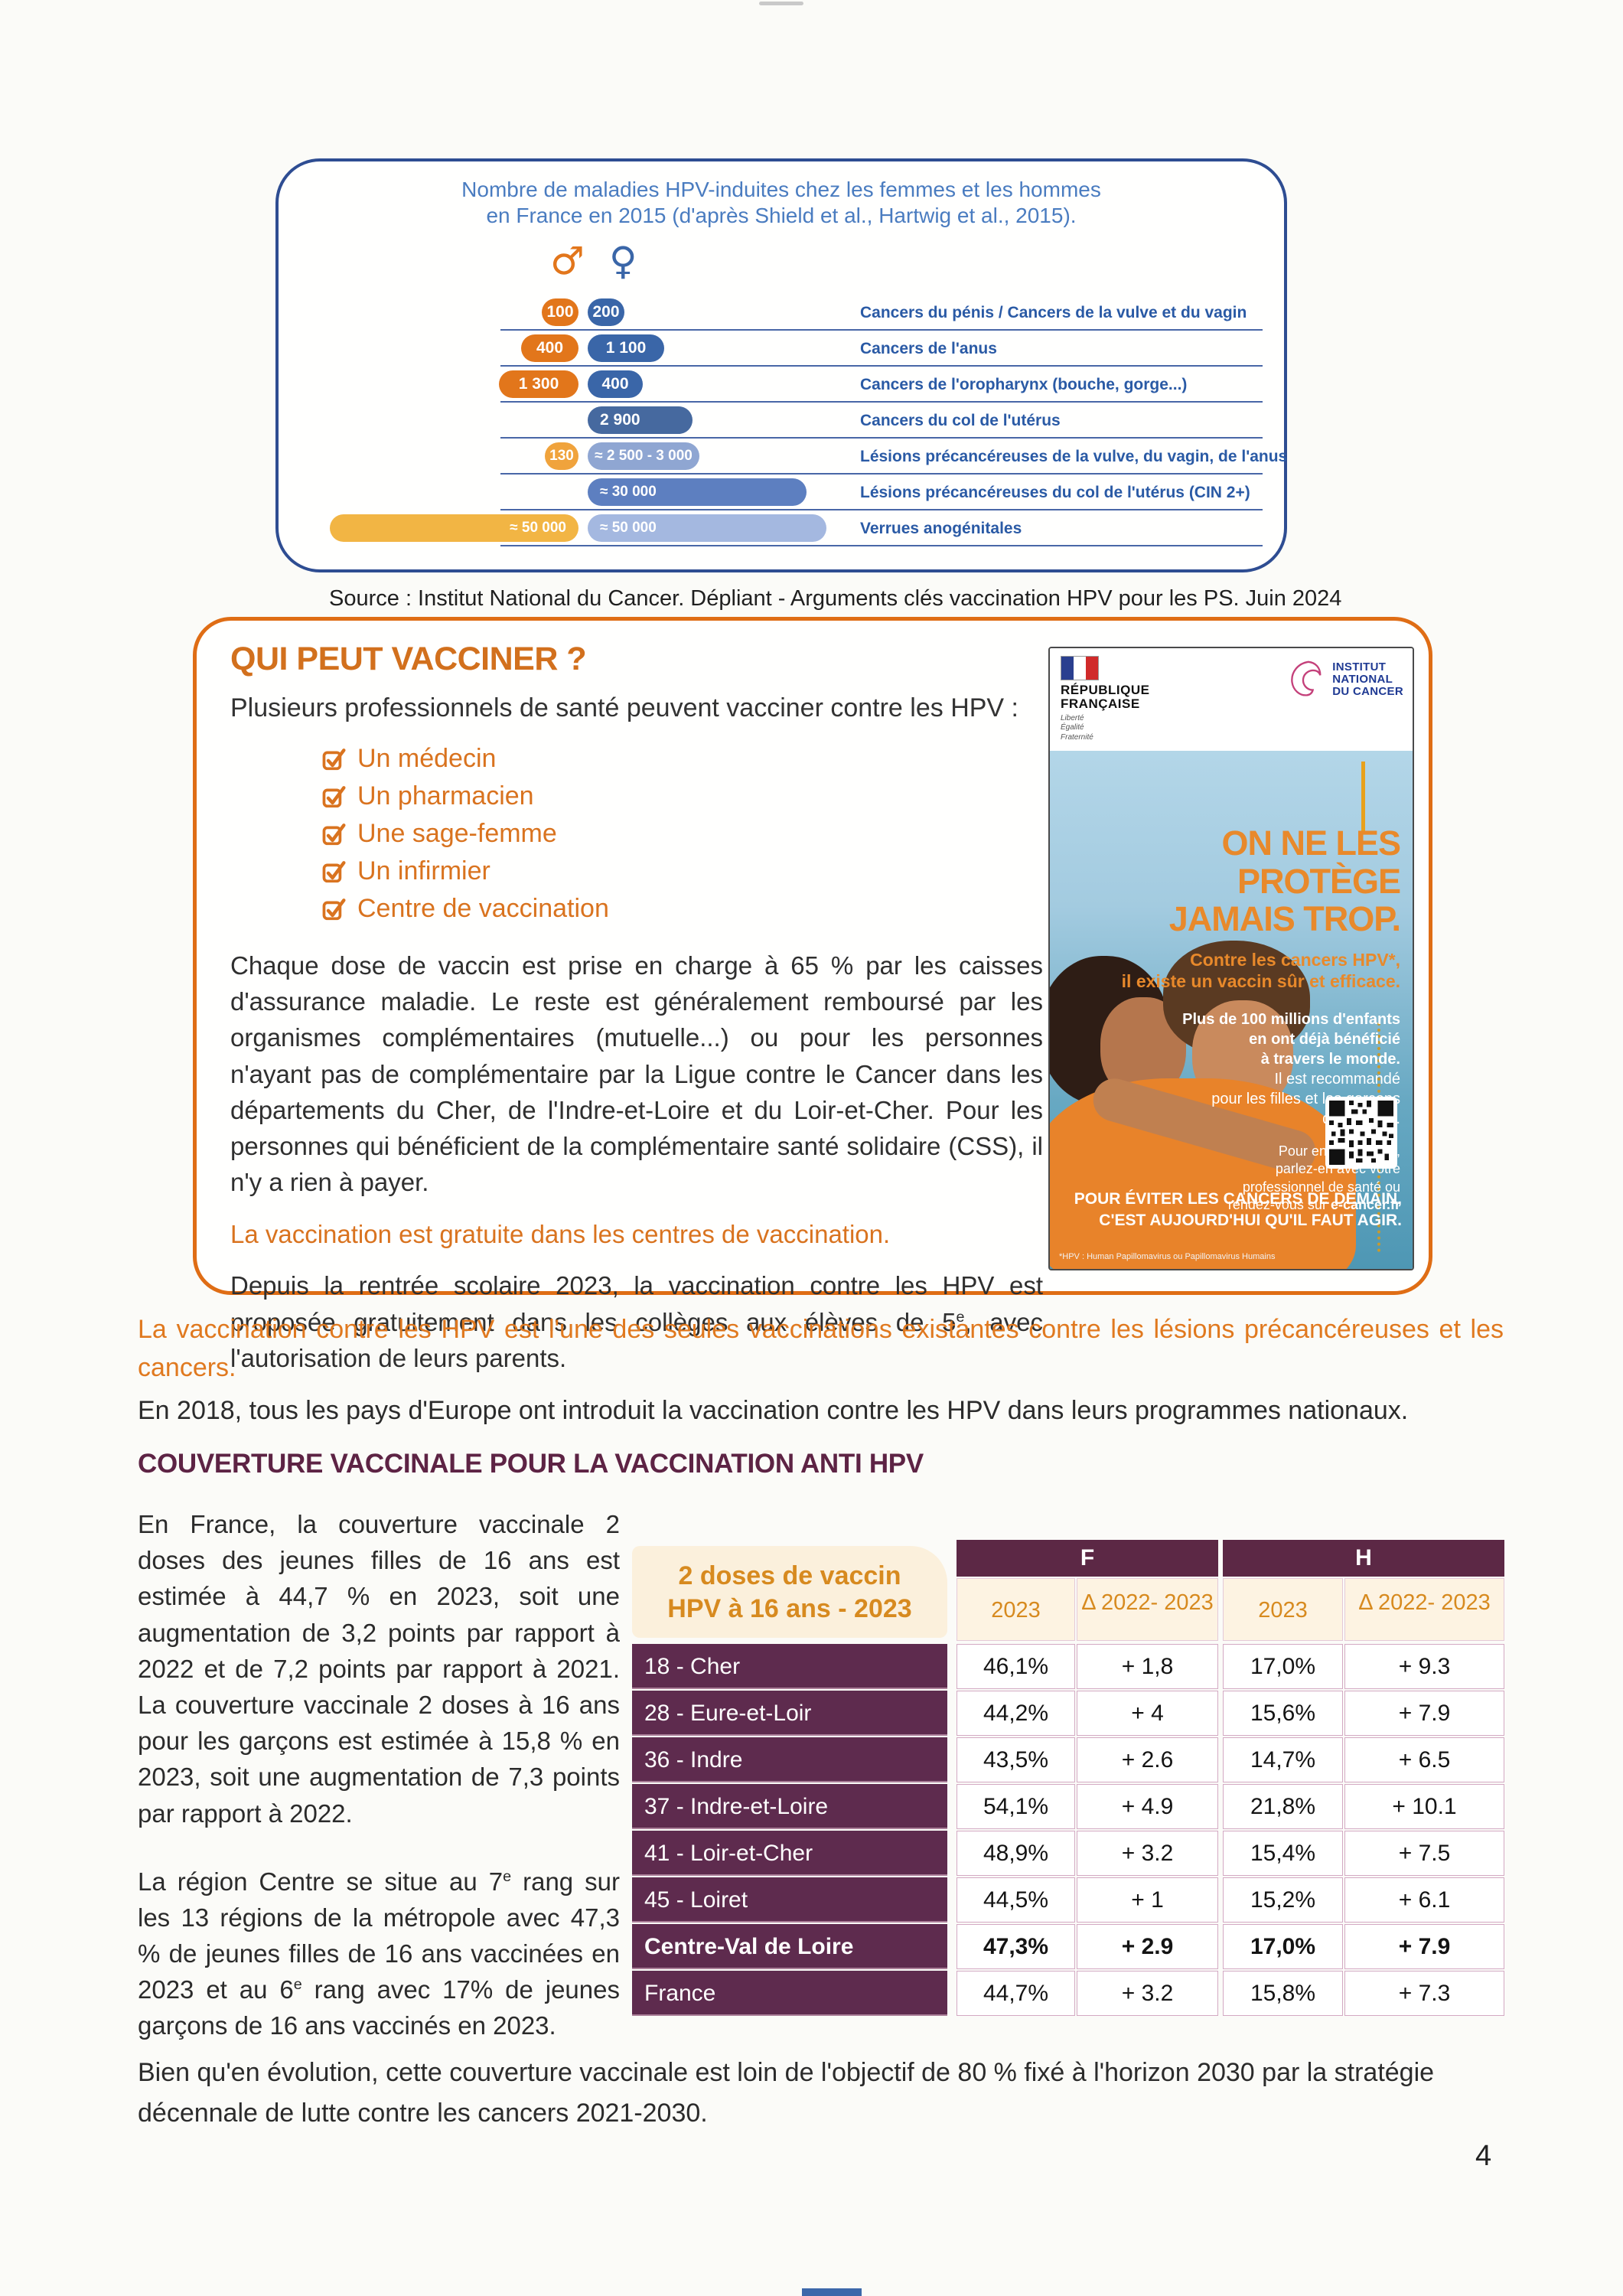 The width and height of the screenshot is (1623, 2296). I want to click on checklist-item-label: Un médecin, so click(427, 758).